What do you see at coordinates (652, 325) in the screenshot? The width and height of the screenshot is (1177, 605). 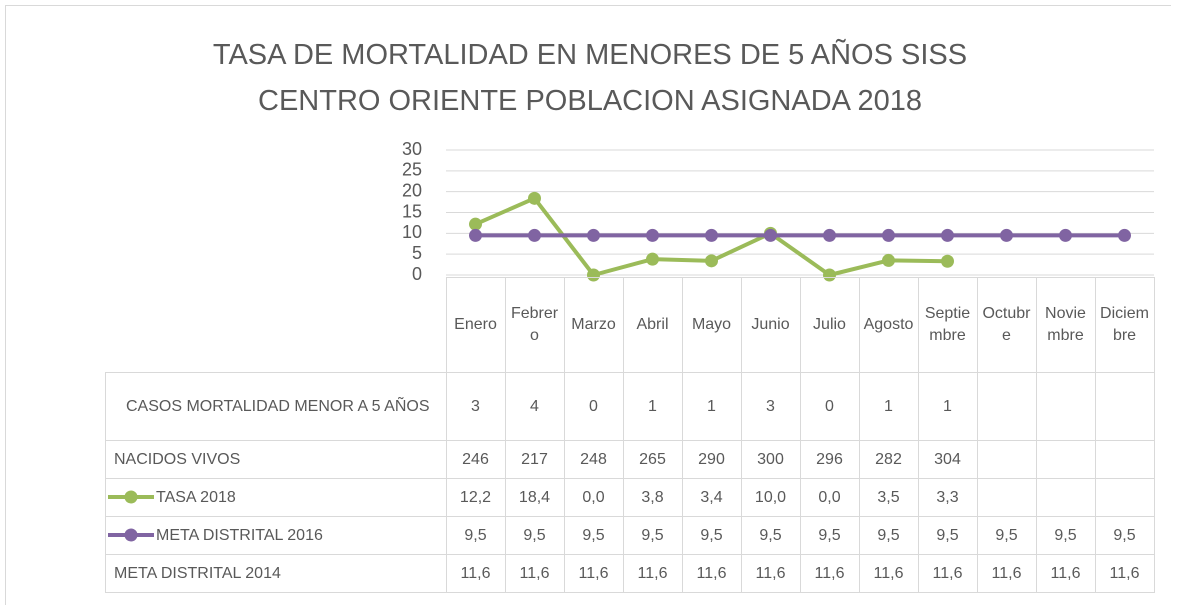 I see `table-cell: Abril` at bounding box center [652, 325].